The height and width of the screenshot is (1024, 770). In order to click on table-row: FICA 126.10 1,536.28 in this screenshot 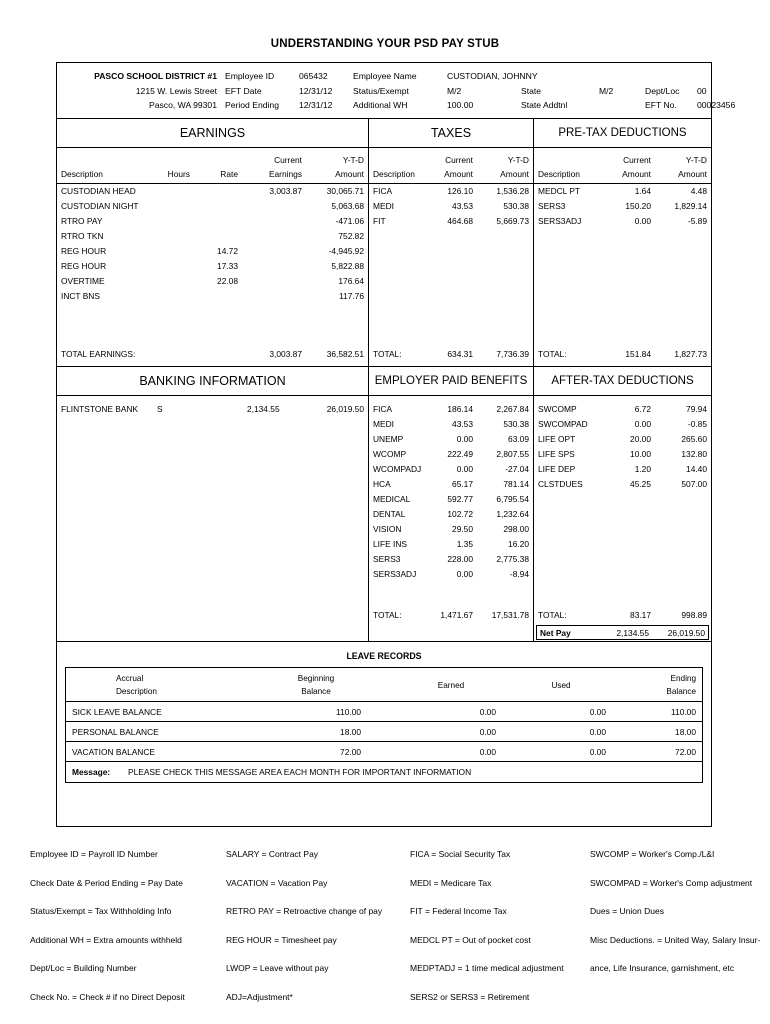, I will do `click(451, 191)`.